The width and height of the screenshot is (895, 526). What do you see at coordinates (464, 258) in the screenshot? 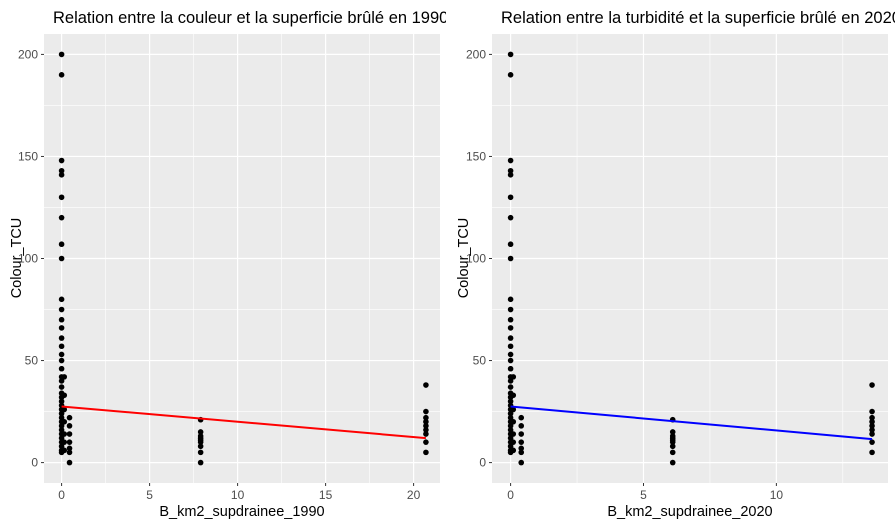
I see `chart-2-y-axis-label: Colour_TCU` at bounding box center [464, 258].